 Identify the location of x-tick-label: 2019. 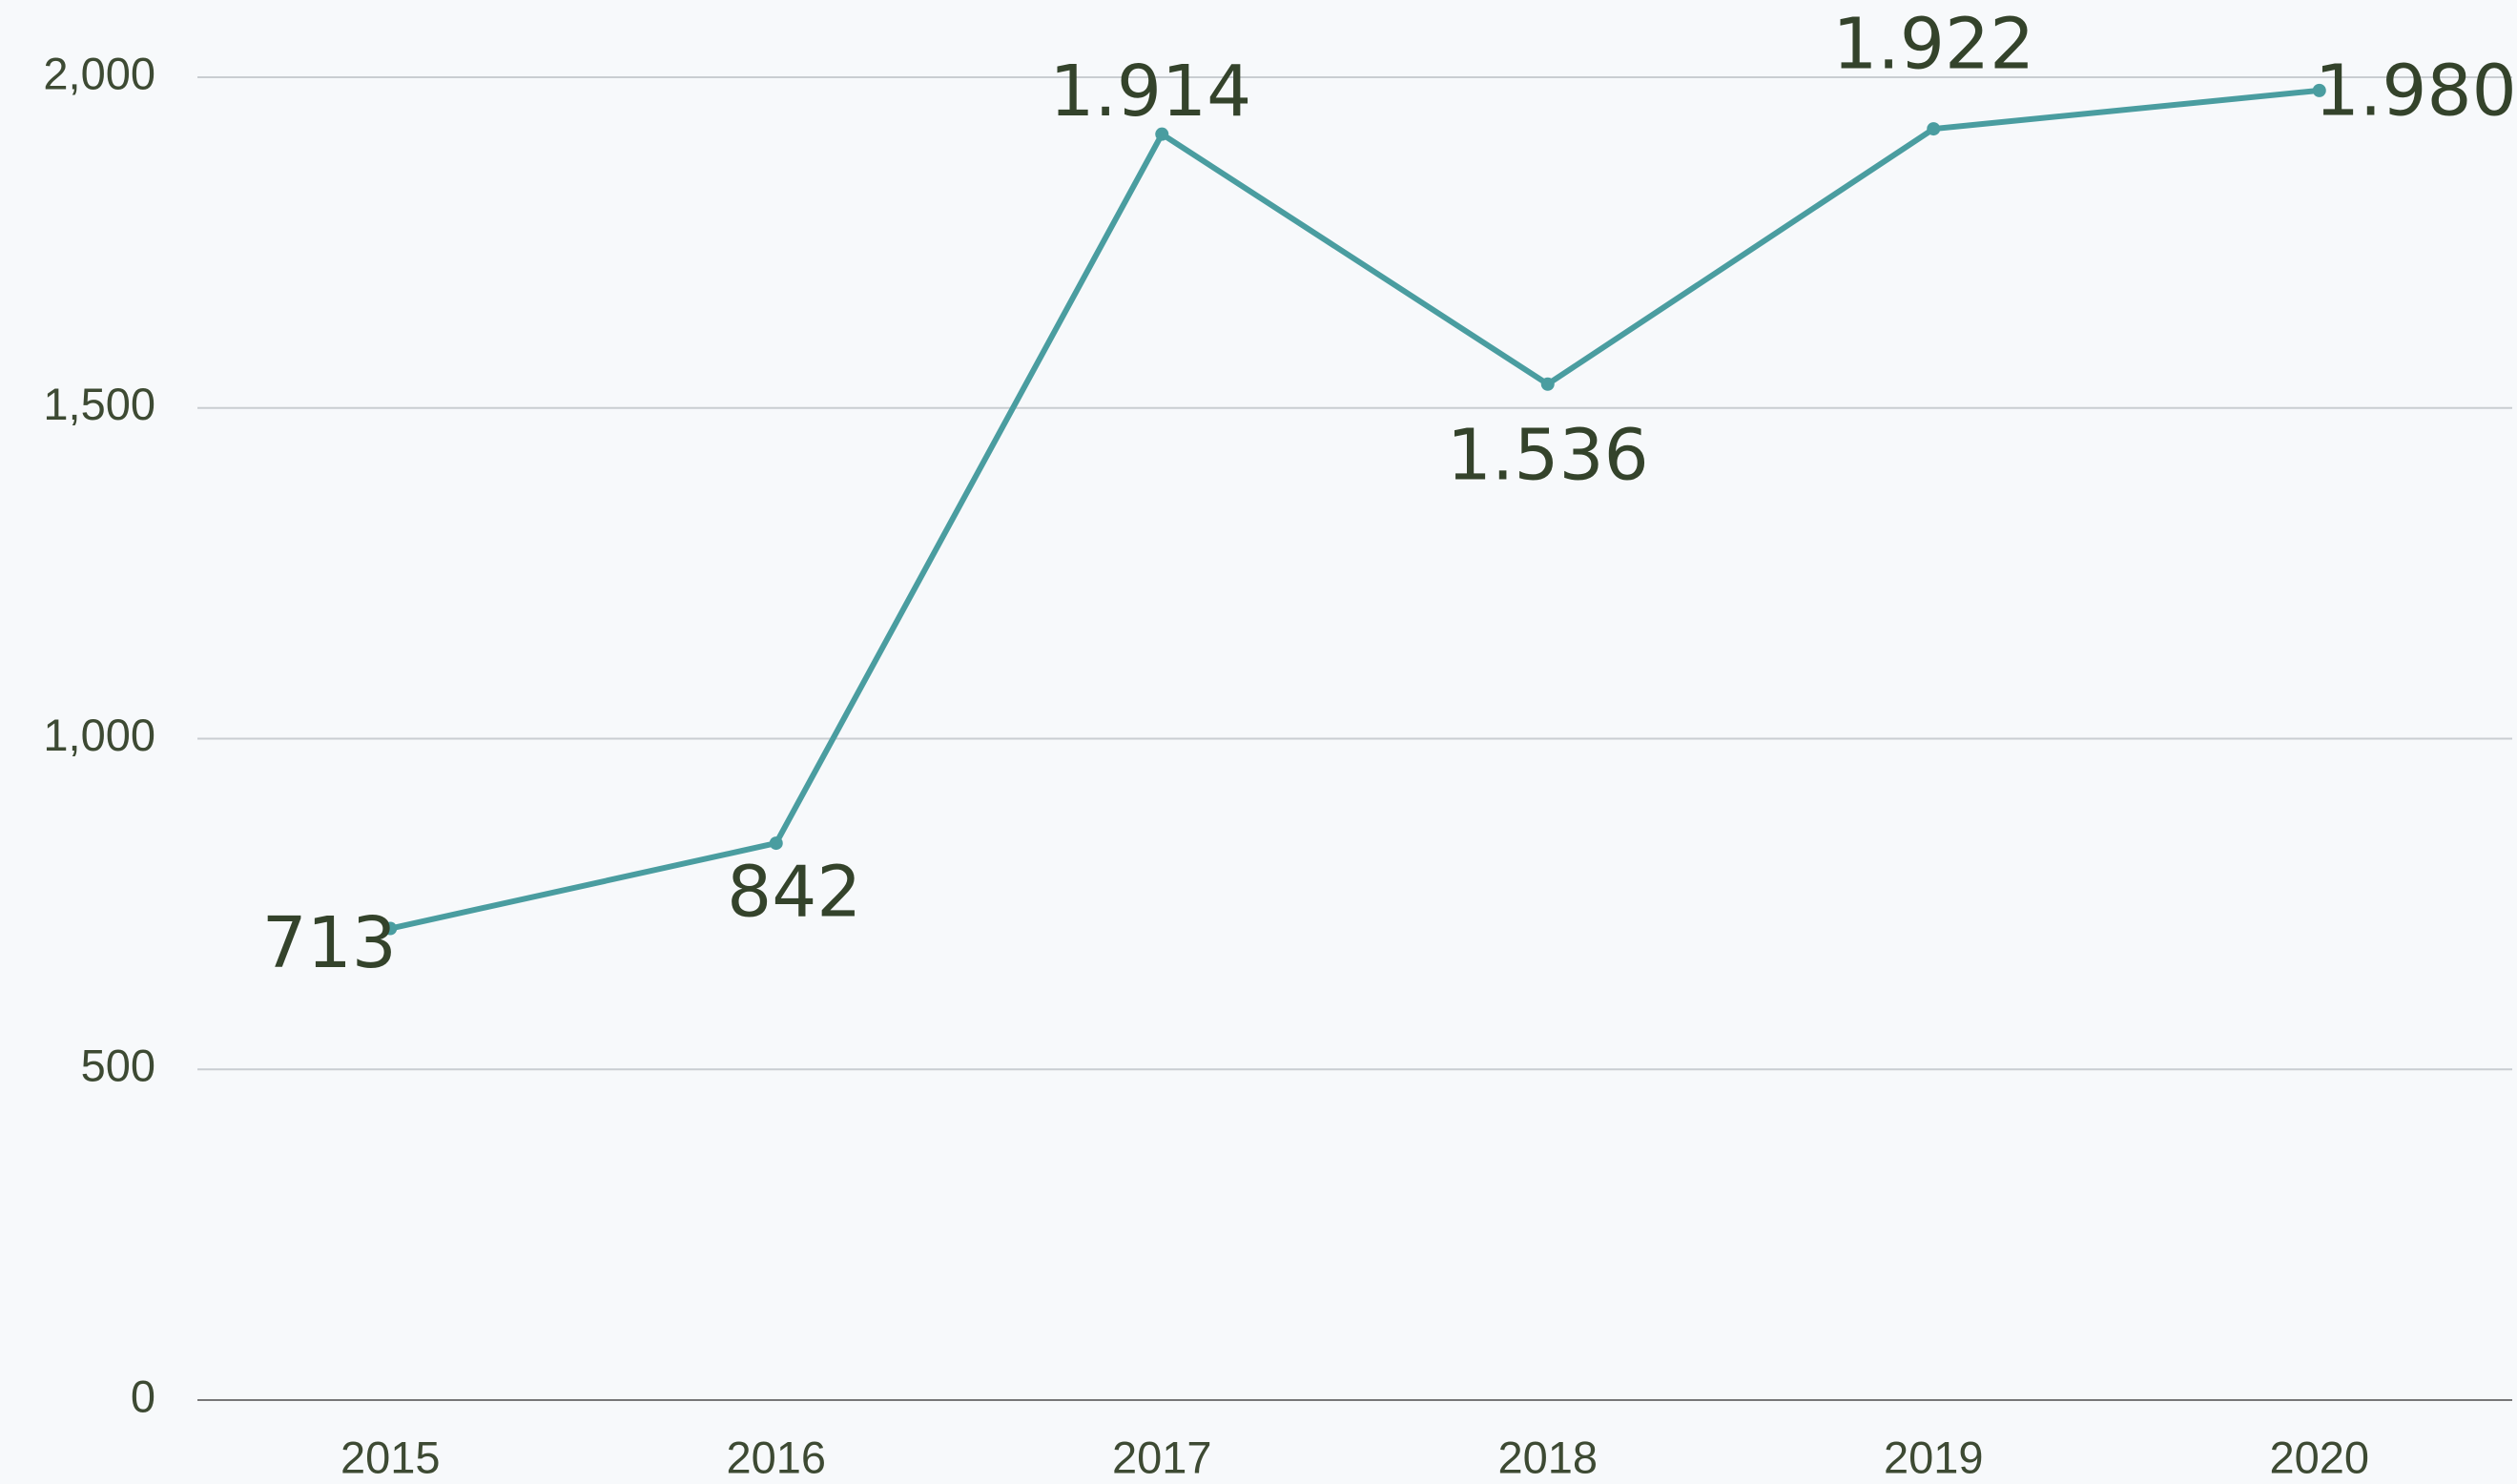
(1934, 1457).